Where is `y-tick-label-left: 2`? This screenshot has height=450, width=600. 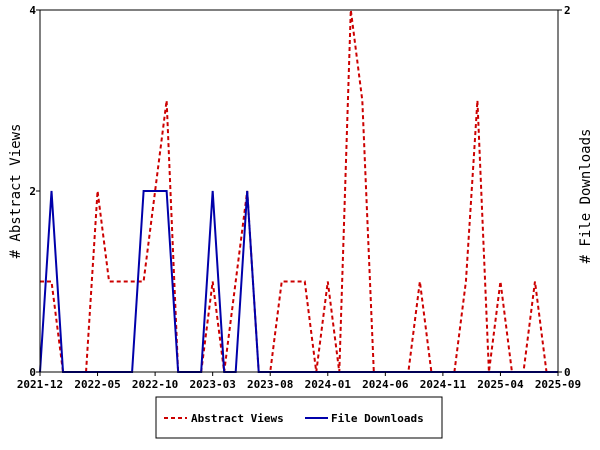 y-tick-label-left: 2 is located at coordinates (32, 191).